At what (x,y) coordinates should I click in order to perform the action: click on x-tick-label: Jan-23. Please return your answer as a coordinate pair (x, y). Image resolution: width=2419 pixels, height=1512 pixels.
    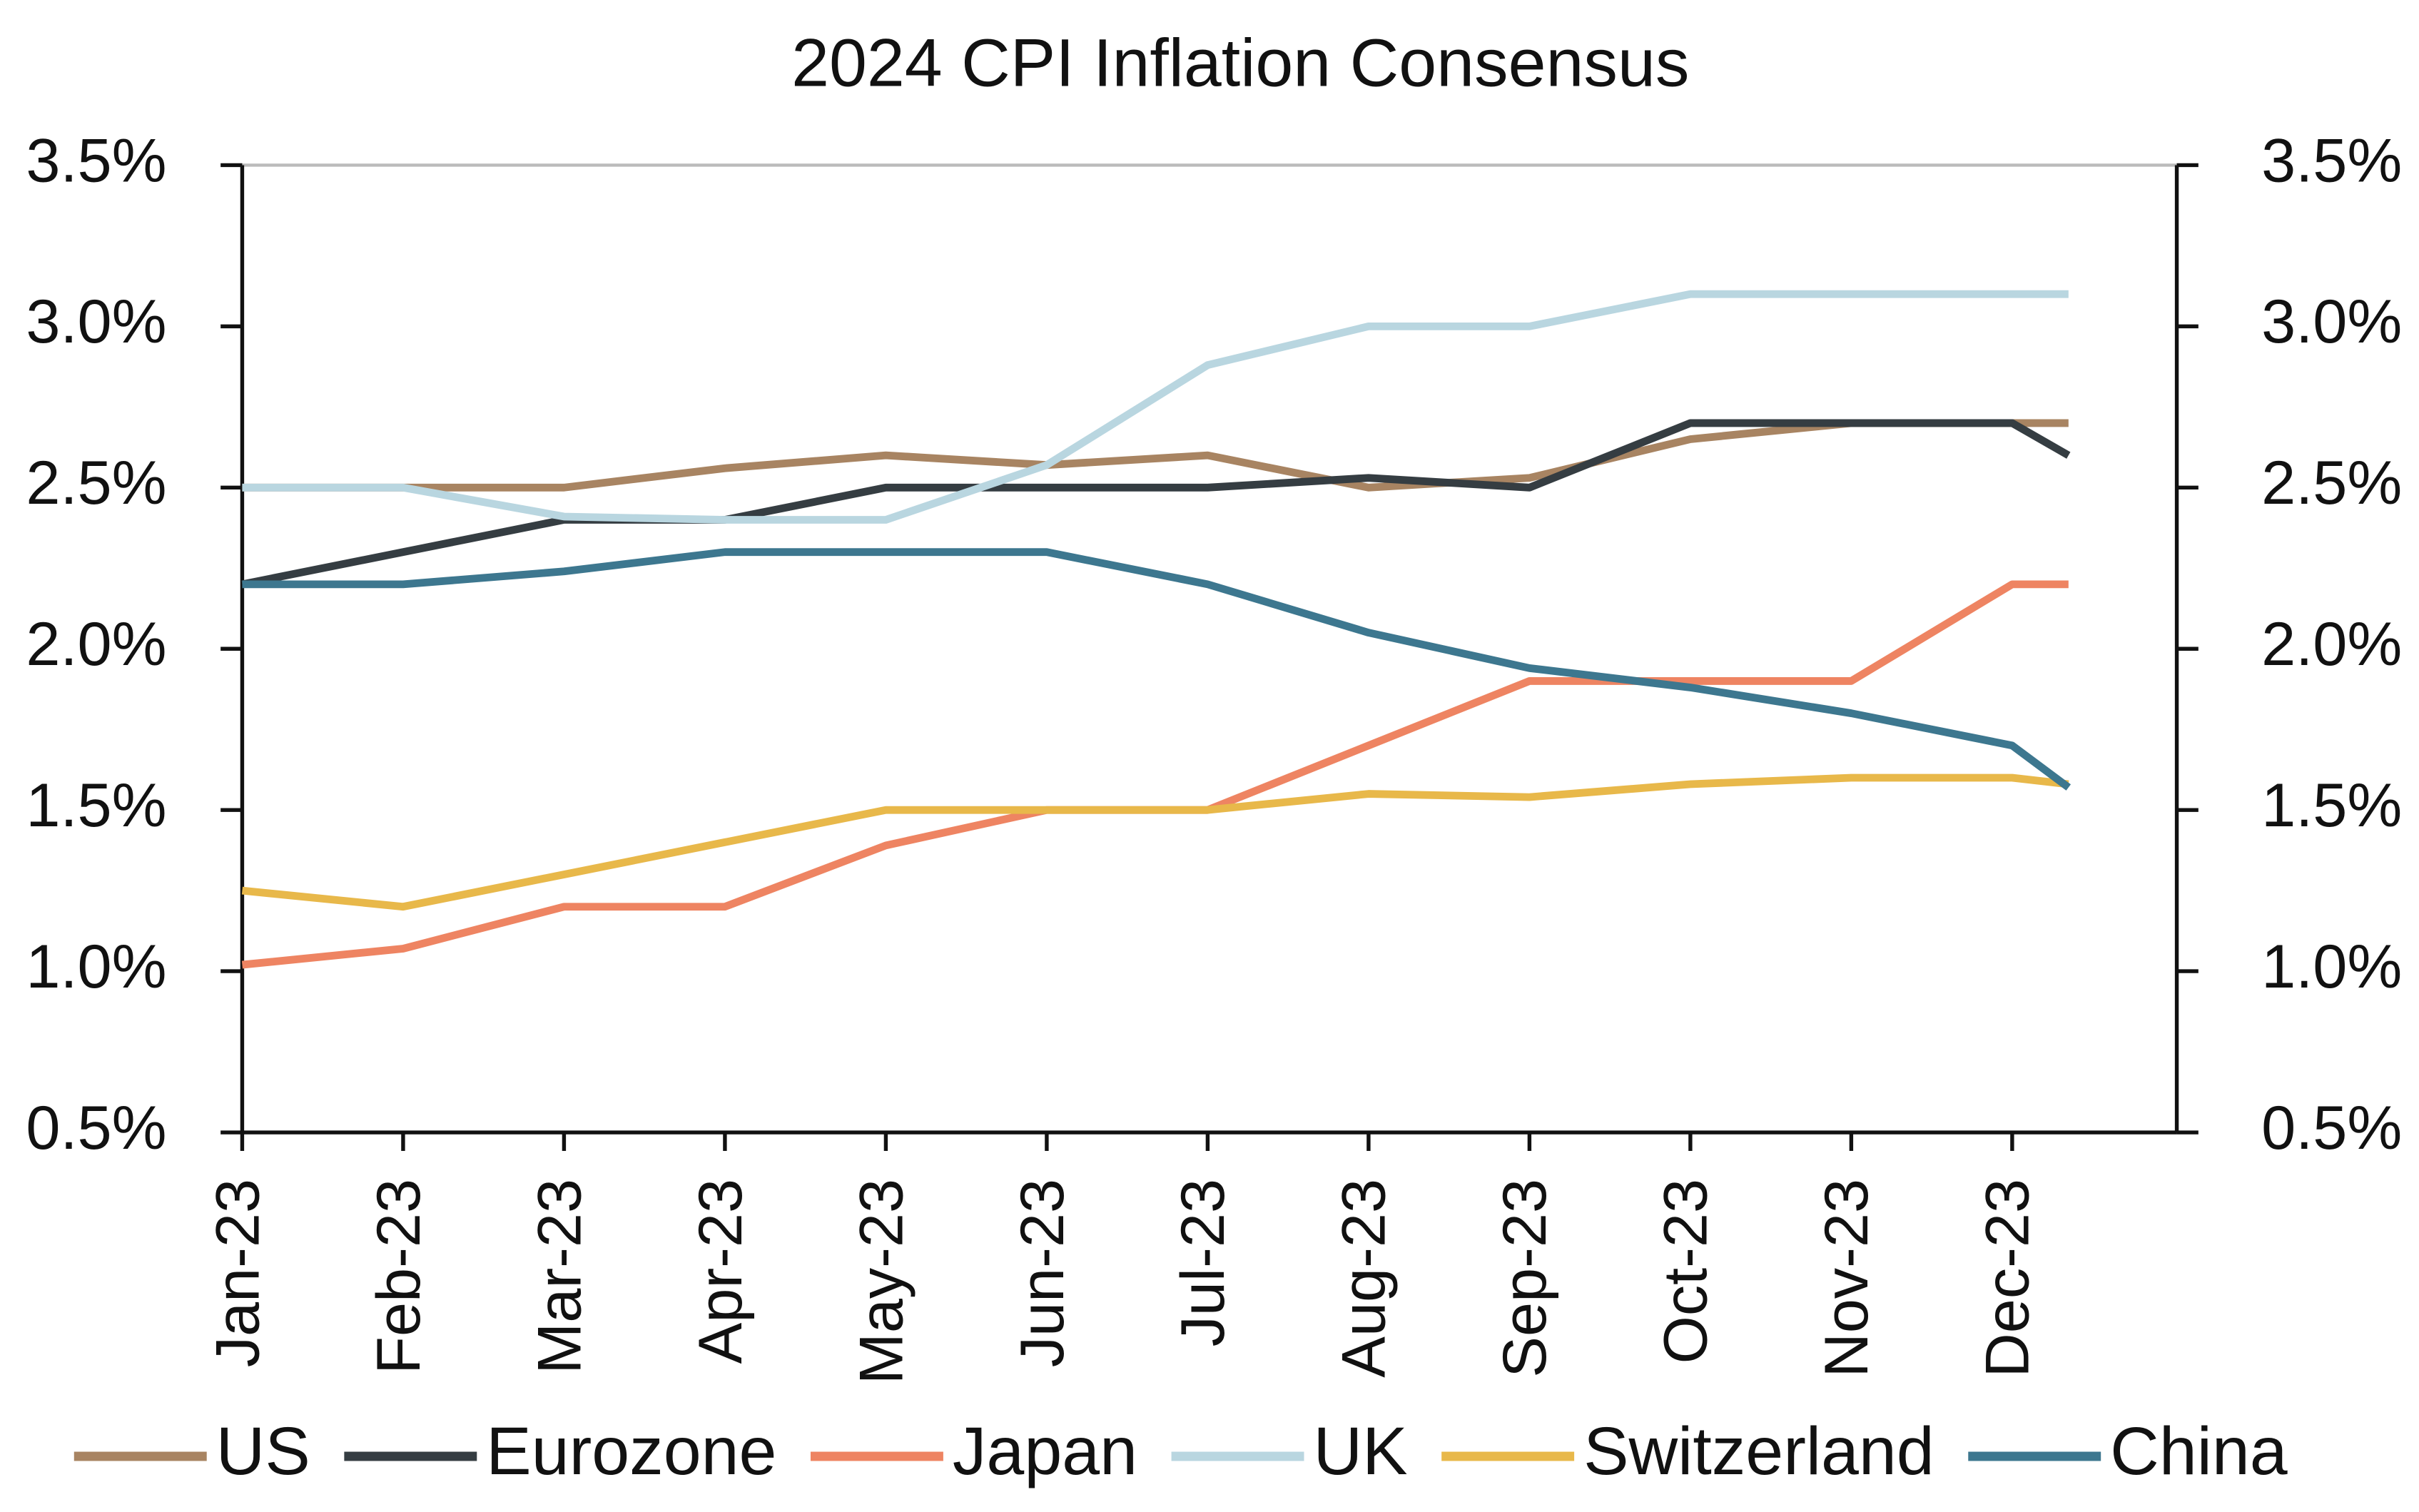
    Looking at the image, I should click on (237, 1273).